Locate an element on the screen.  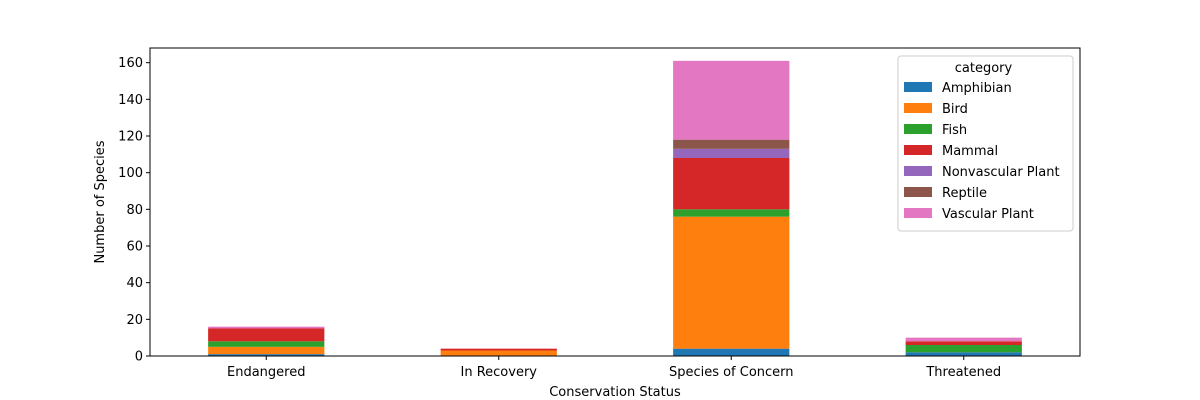
y-tick-label: 140 is located at coordinates (130, 100).